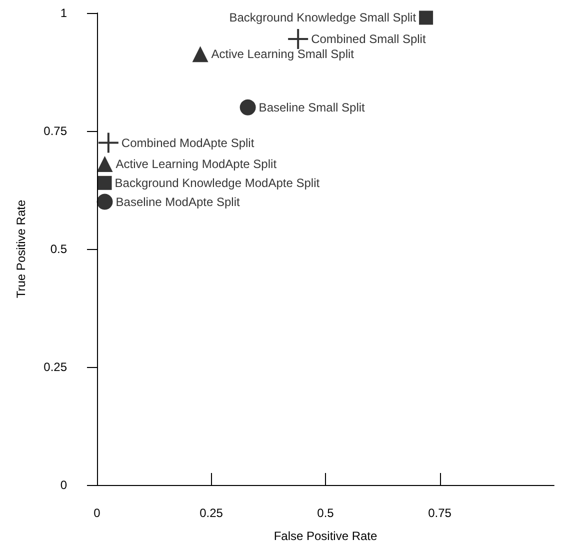 The width and height of the screenshot is (566, 560). What do you see at coordinates (64, 485) in the screenshot?
I see `y-tick-label: 0` at bounding box center [64, 485].